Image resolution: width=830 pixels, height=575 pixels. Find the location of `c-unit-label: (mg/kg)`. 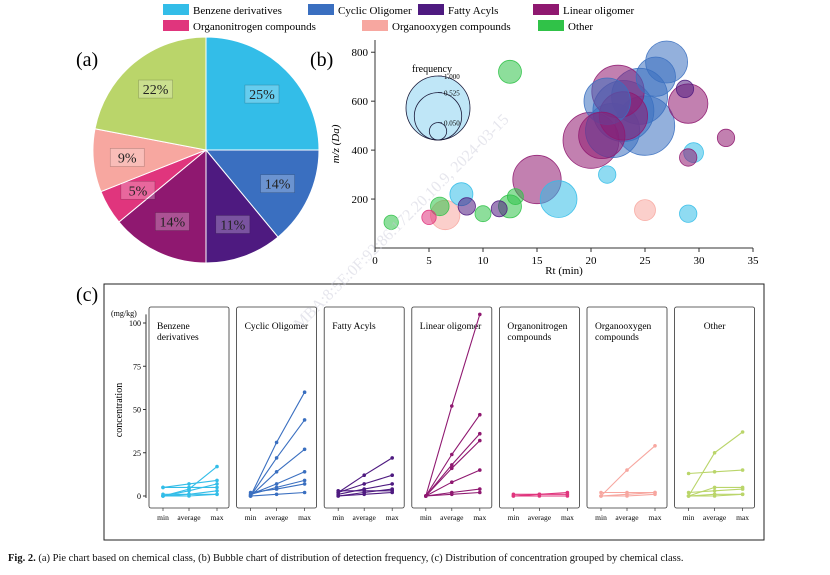

c-unit-label: (mg/kg) is located at coordinates (124, 313).